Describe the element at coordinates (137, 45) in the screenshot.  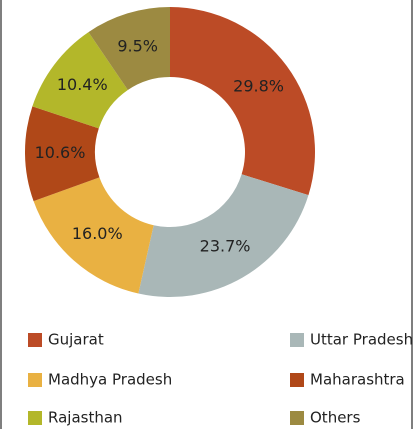
I see `data-label: 9.5%` at that location.